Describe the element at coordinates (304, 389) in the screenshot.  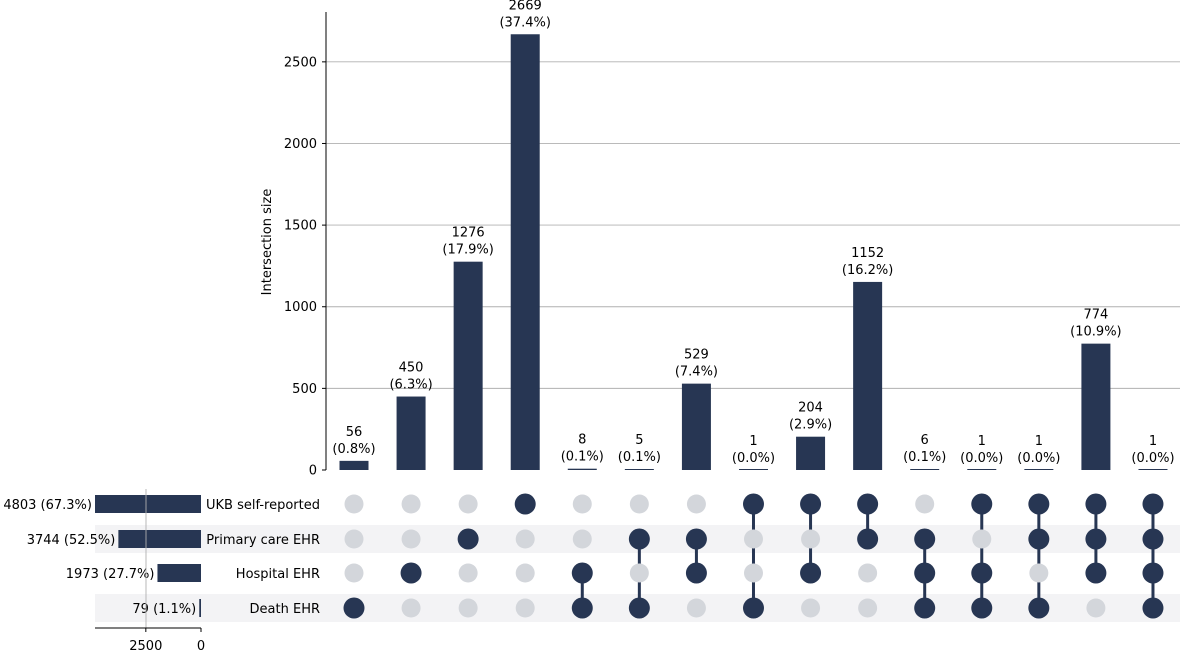
I see `y-tick-label: 500` at that location.